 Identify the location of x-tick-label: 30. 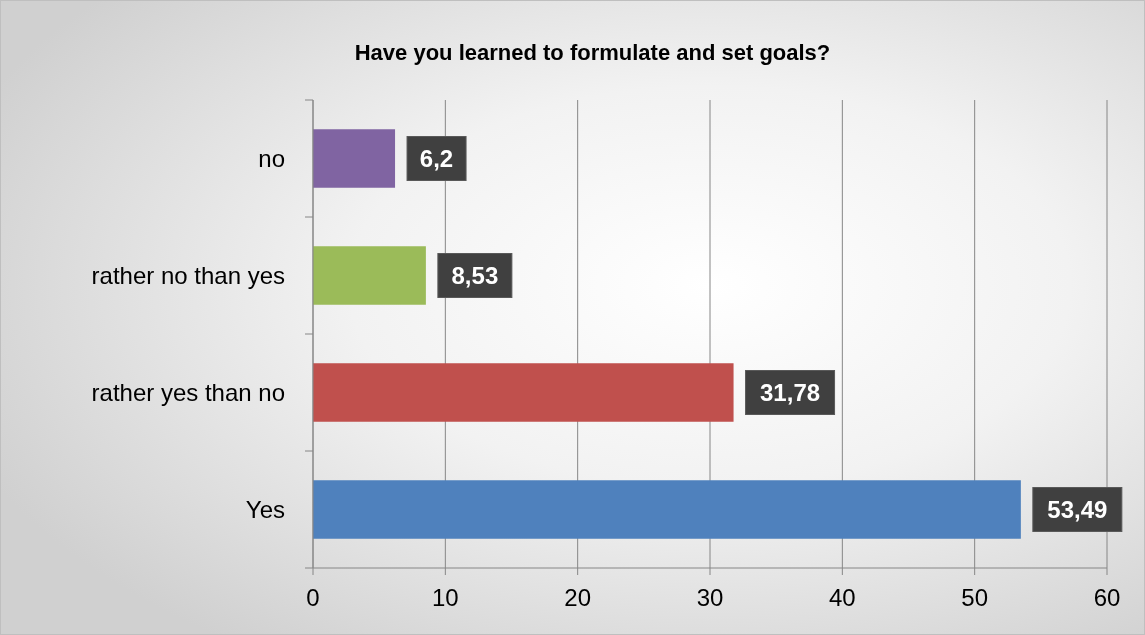
(710, 597).